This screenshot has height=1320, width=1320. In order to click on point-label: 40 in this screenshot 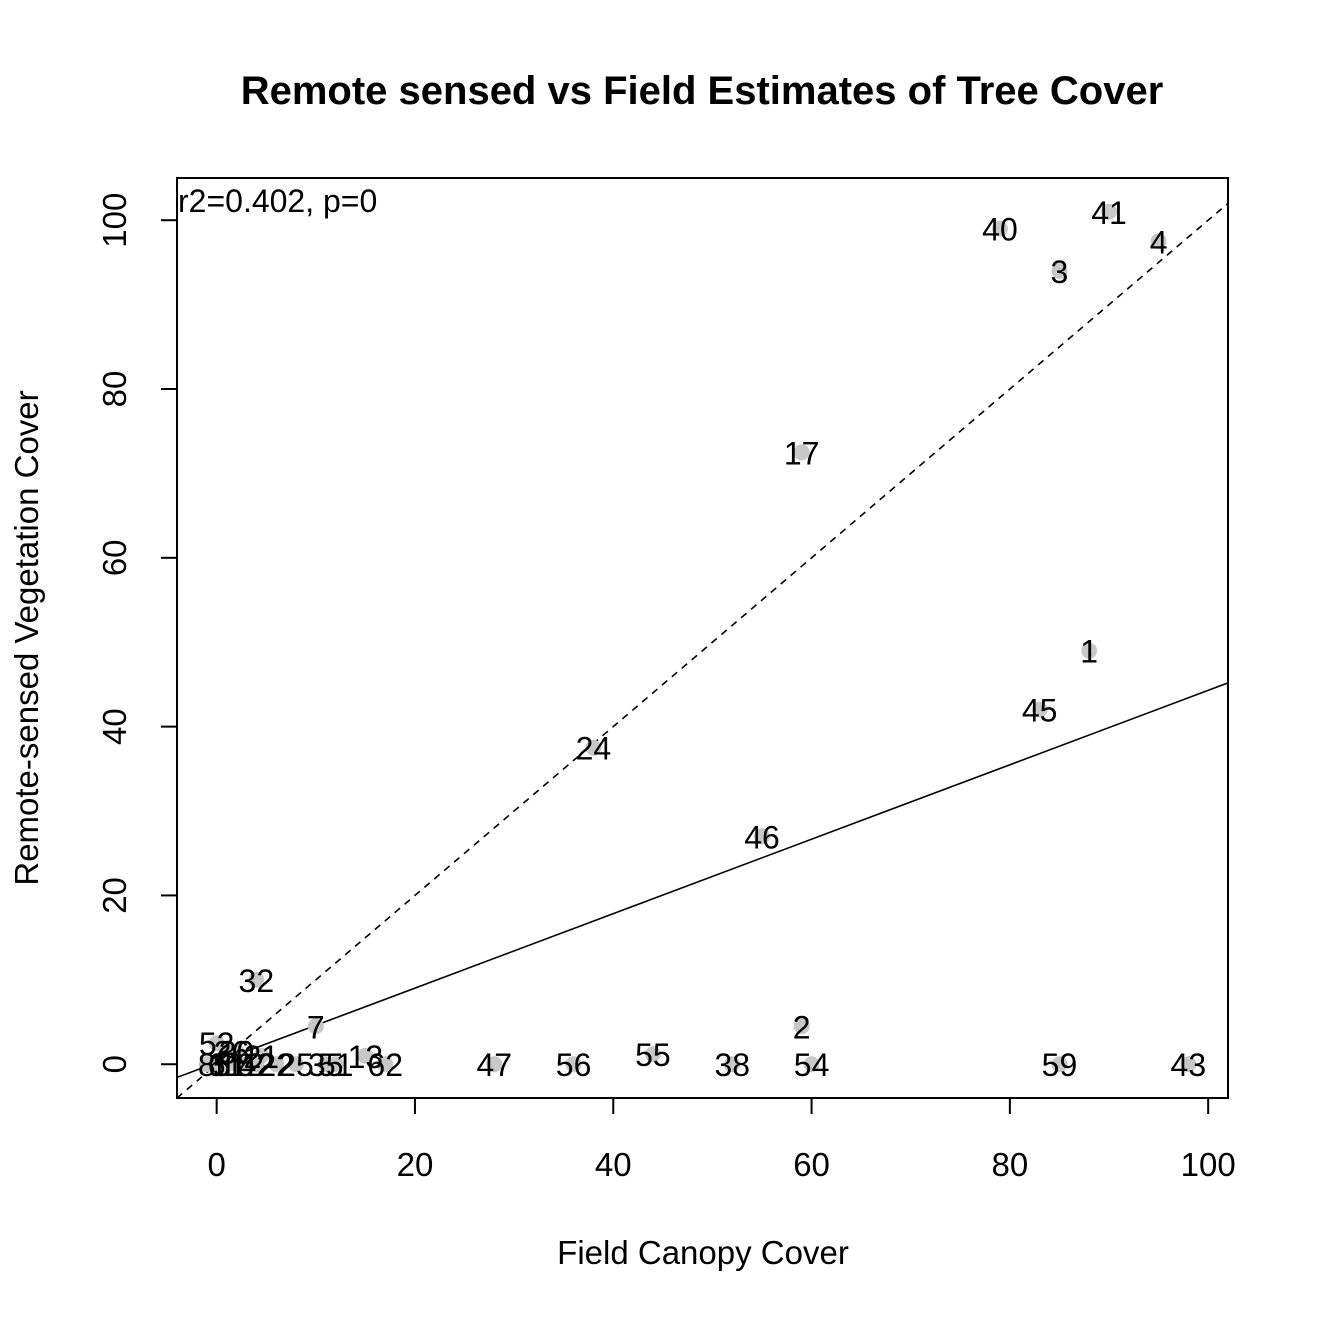, I will do `click(1000, 230)`.